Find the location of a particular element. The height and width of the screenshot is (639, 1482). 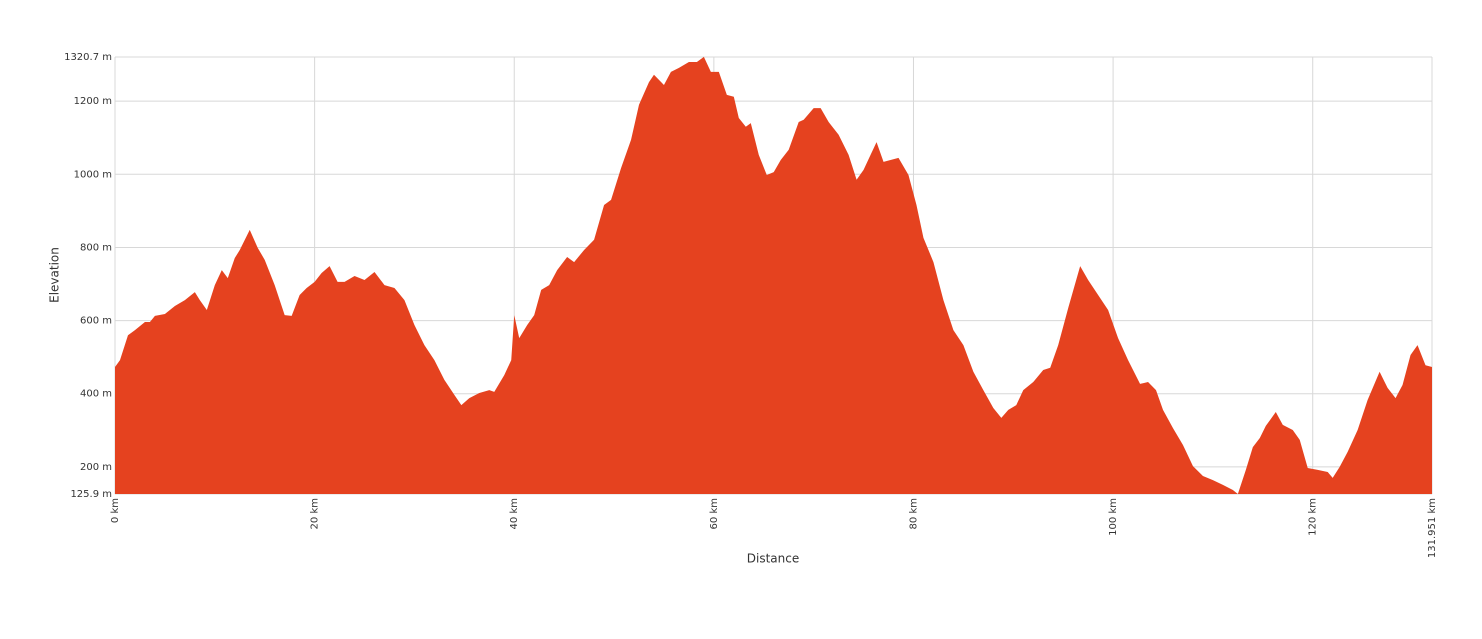

x-tick-label: 20 km is located at coordinates (315, 513).